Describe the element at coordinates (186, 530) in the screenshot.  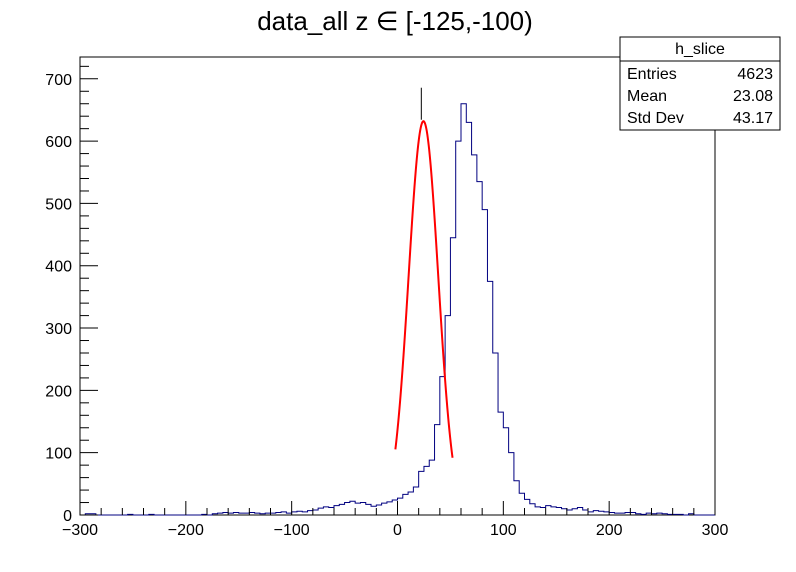
I see `x-tick-label: −200` at that location.